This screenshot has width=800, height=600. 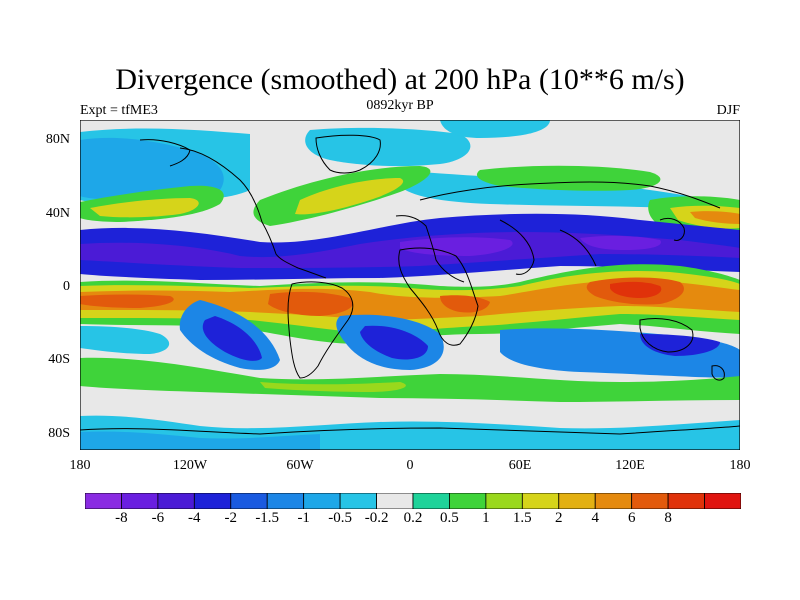 What do you see at coordinates (119, 110) in the screenshot?
I see `experiment-label: Expt = tfME3` at bounding box center [119, 110].